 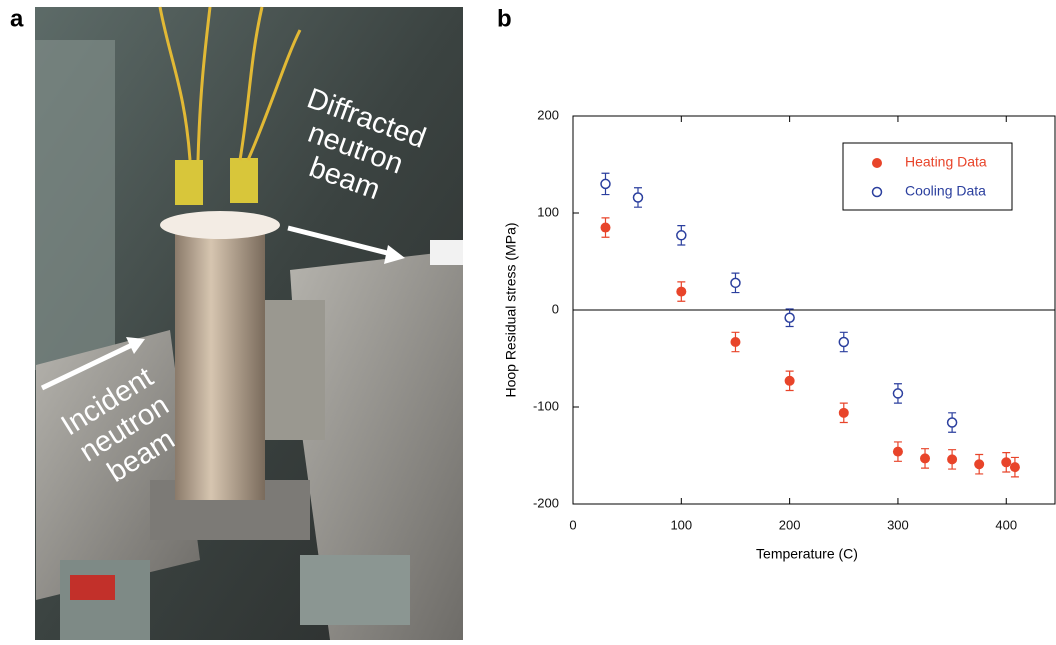 What do you see at coordinates (946, 162) in the screenshot?
I see `legend-label: Heating Data` at bounding box center [946, 162].